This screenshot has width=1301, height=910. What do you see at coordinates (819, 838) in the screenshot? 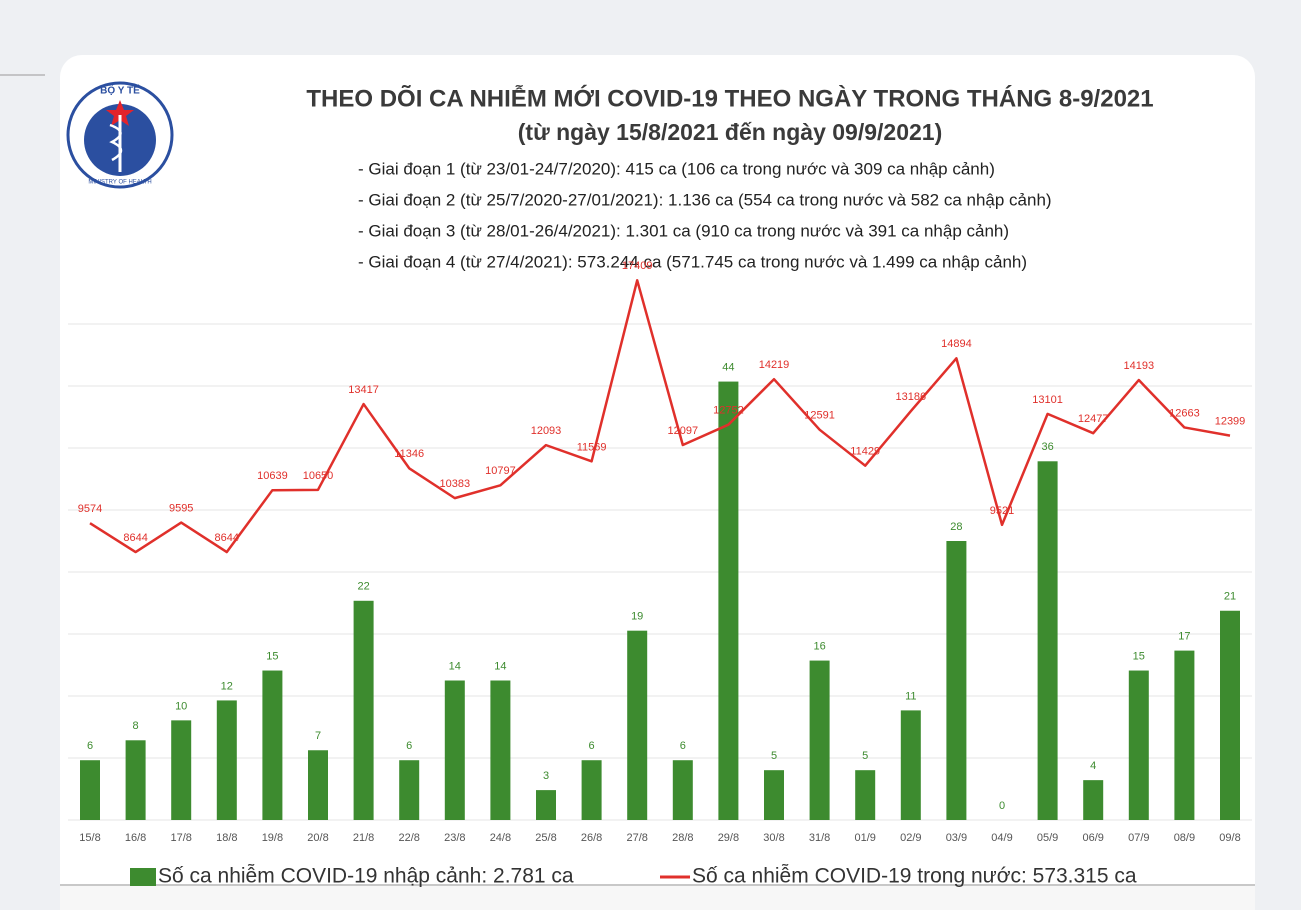
I see `x-tick-label: 31/8` at bounding box center [819, 838].